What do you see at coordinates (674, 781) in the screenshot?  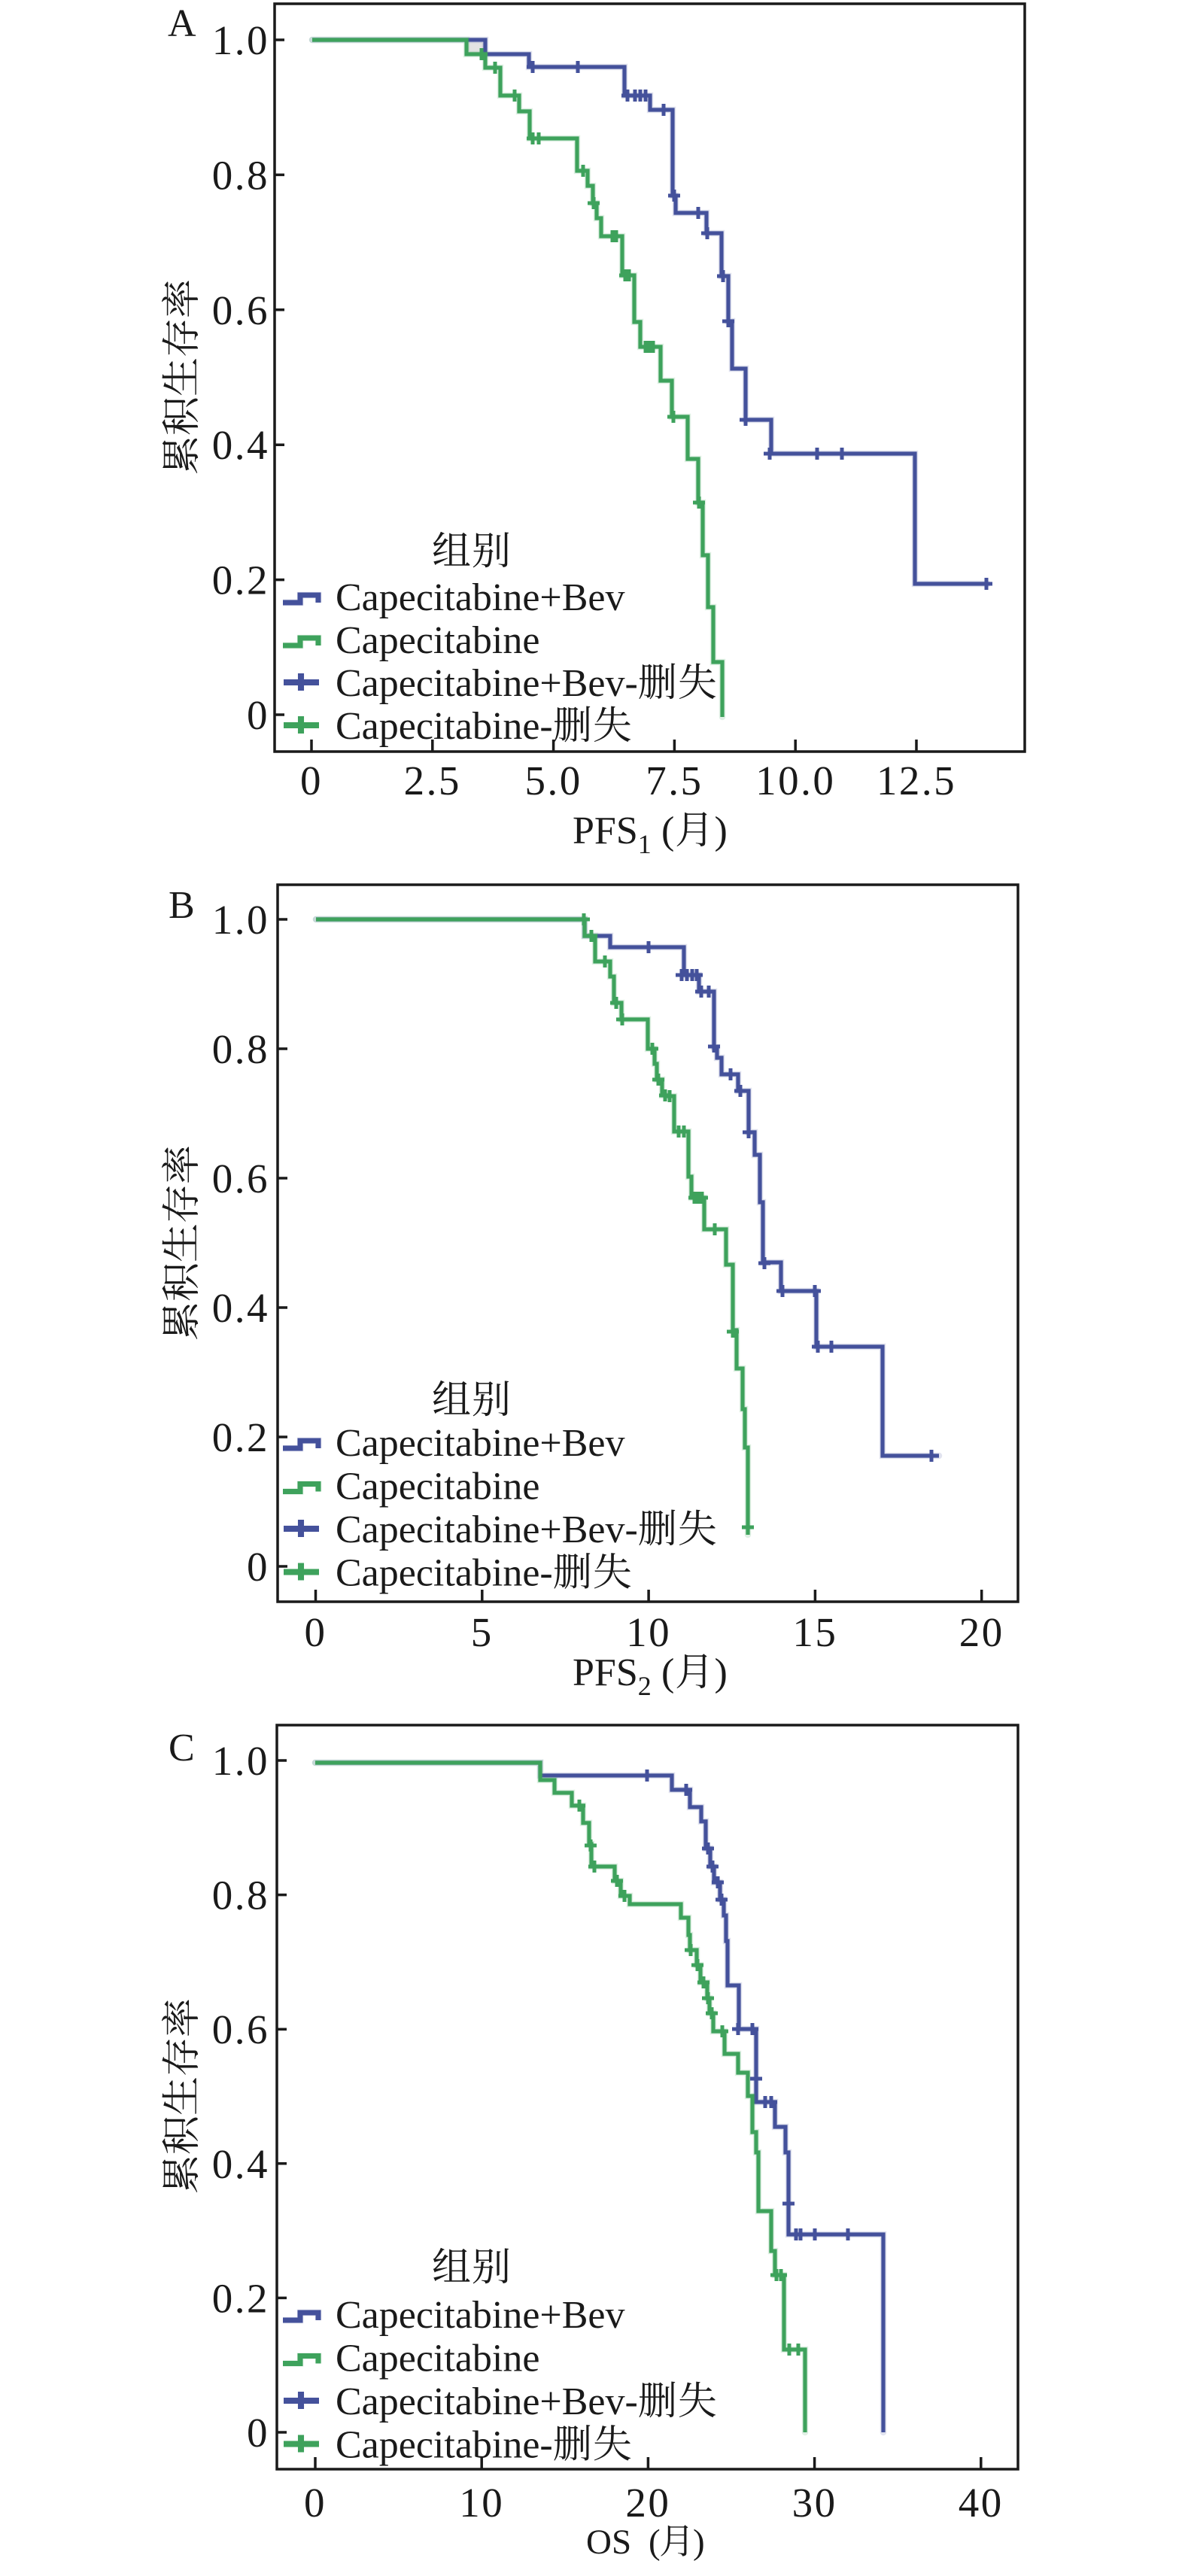 I see `svg-text: 7.5` at bounding box center [674, 781].